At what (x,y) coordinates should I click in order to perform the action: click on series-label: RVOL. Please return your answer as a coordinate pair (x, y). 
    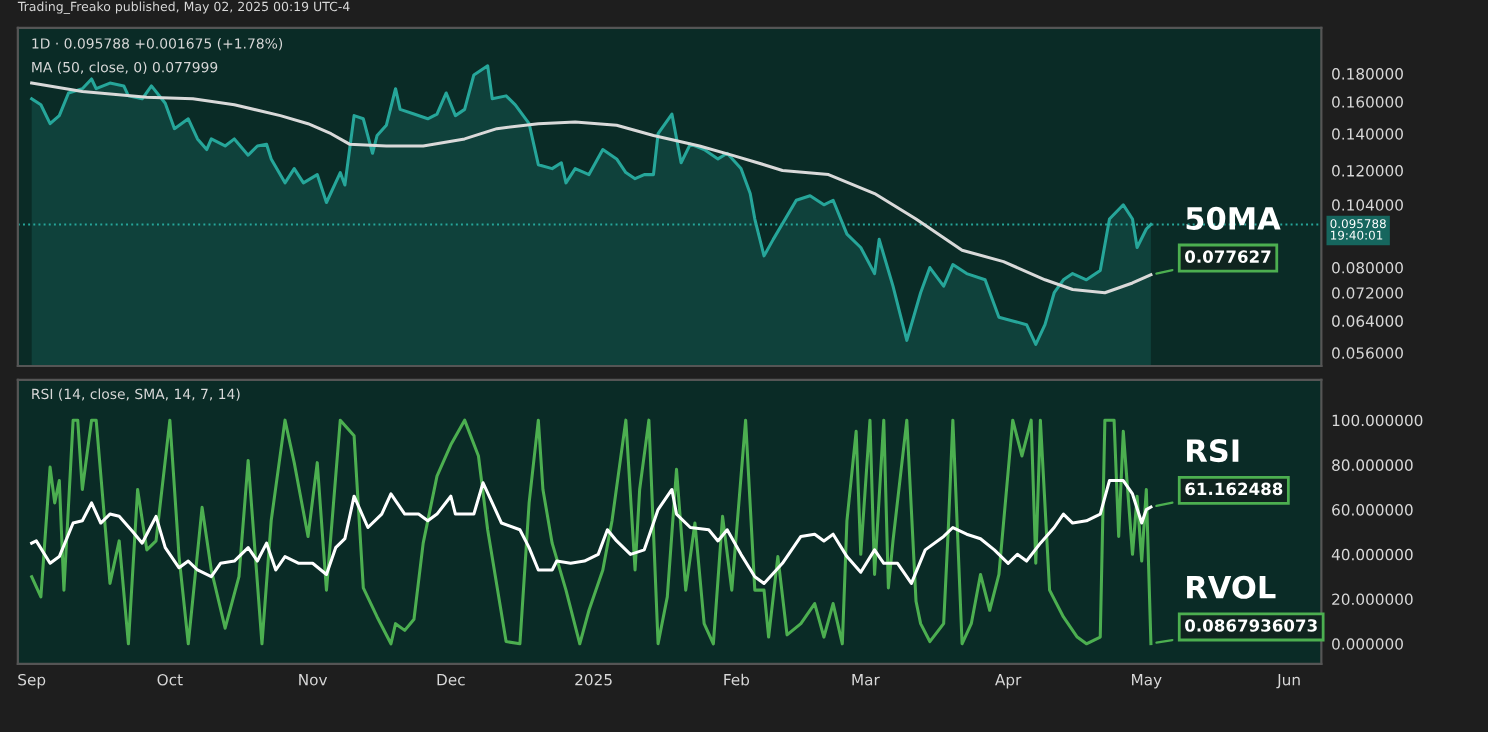
    Looking at the image, I should click on (1231, 587).